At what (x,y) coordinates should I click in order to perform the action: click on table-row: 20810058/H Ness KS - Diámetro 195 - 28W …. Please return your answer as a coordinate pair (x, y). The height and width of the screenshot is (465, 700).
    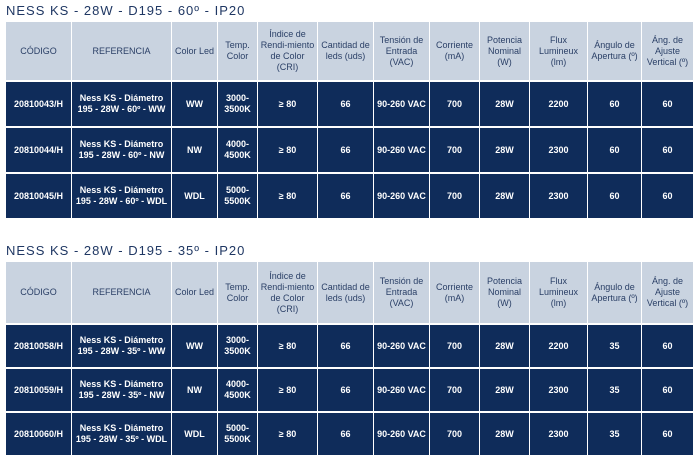
    Looking at the image, I should click on (350, 347).